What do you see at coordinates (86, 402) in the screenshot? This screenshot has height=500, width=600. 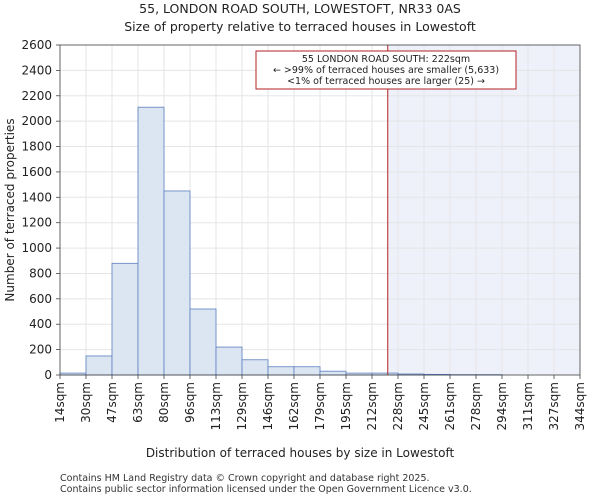 I see `x-tick-30sqm: 30sqm` at bounding box center [86, 402].